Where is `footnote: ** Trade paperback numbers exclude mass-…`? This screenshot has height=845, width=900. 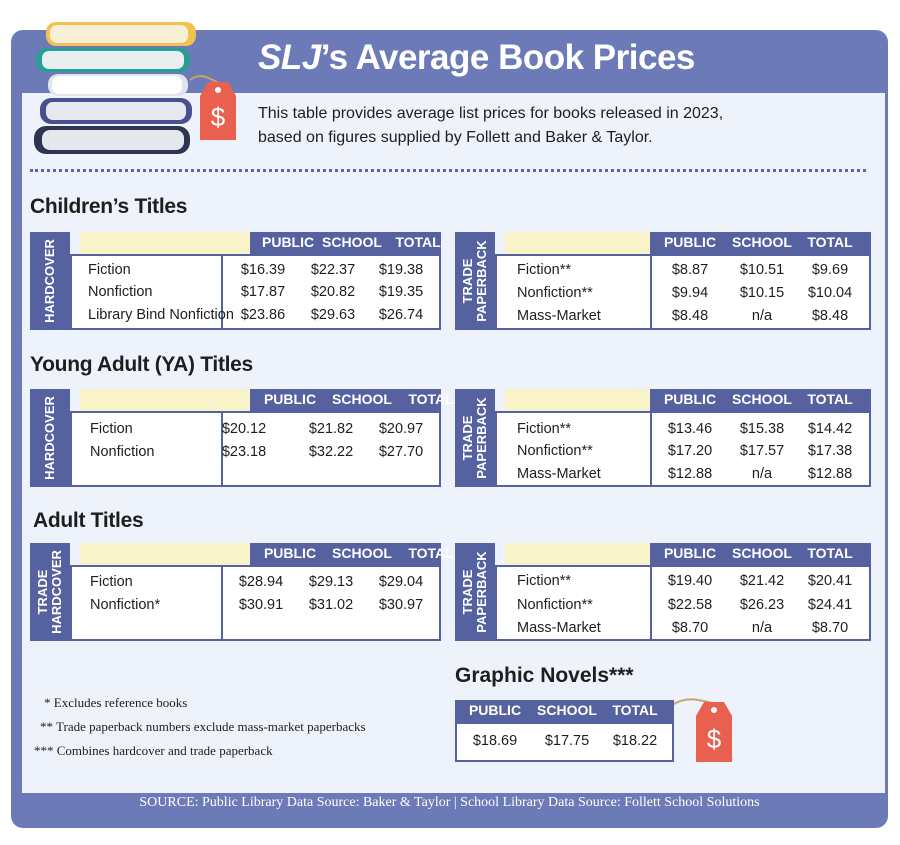 footnote: ** Trade paperback numbers exclude mass-… is located at coordinates (203, 726).